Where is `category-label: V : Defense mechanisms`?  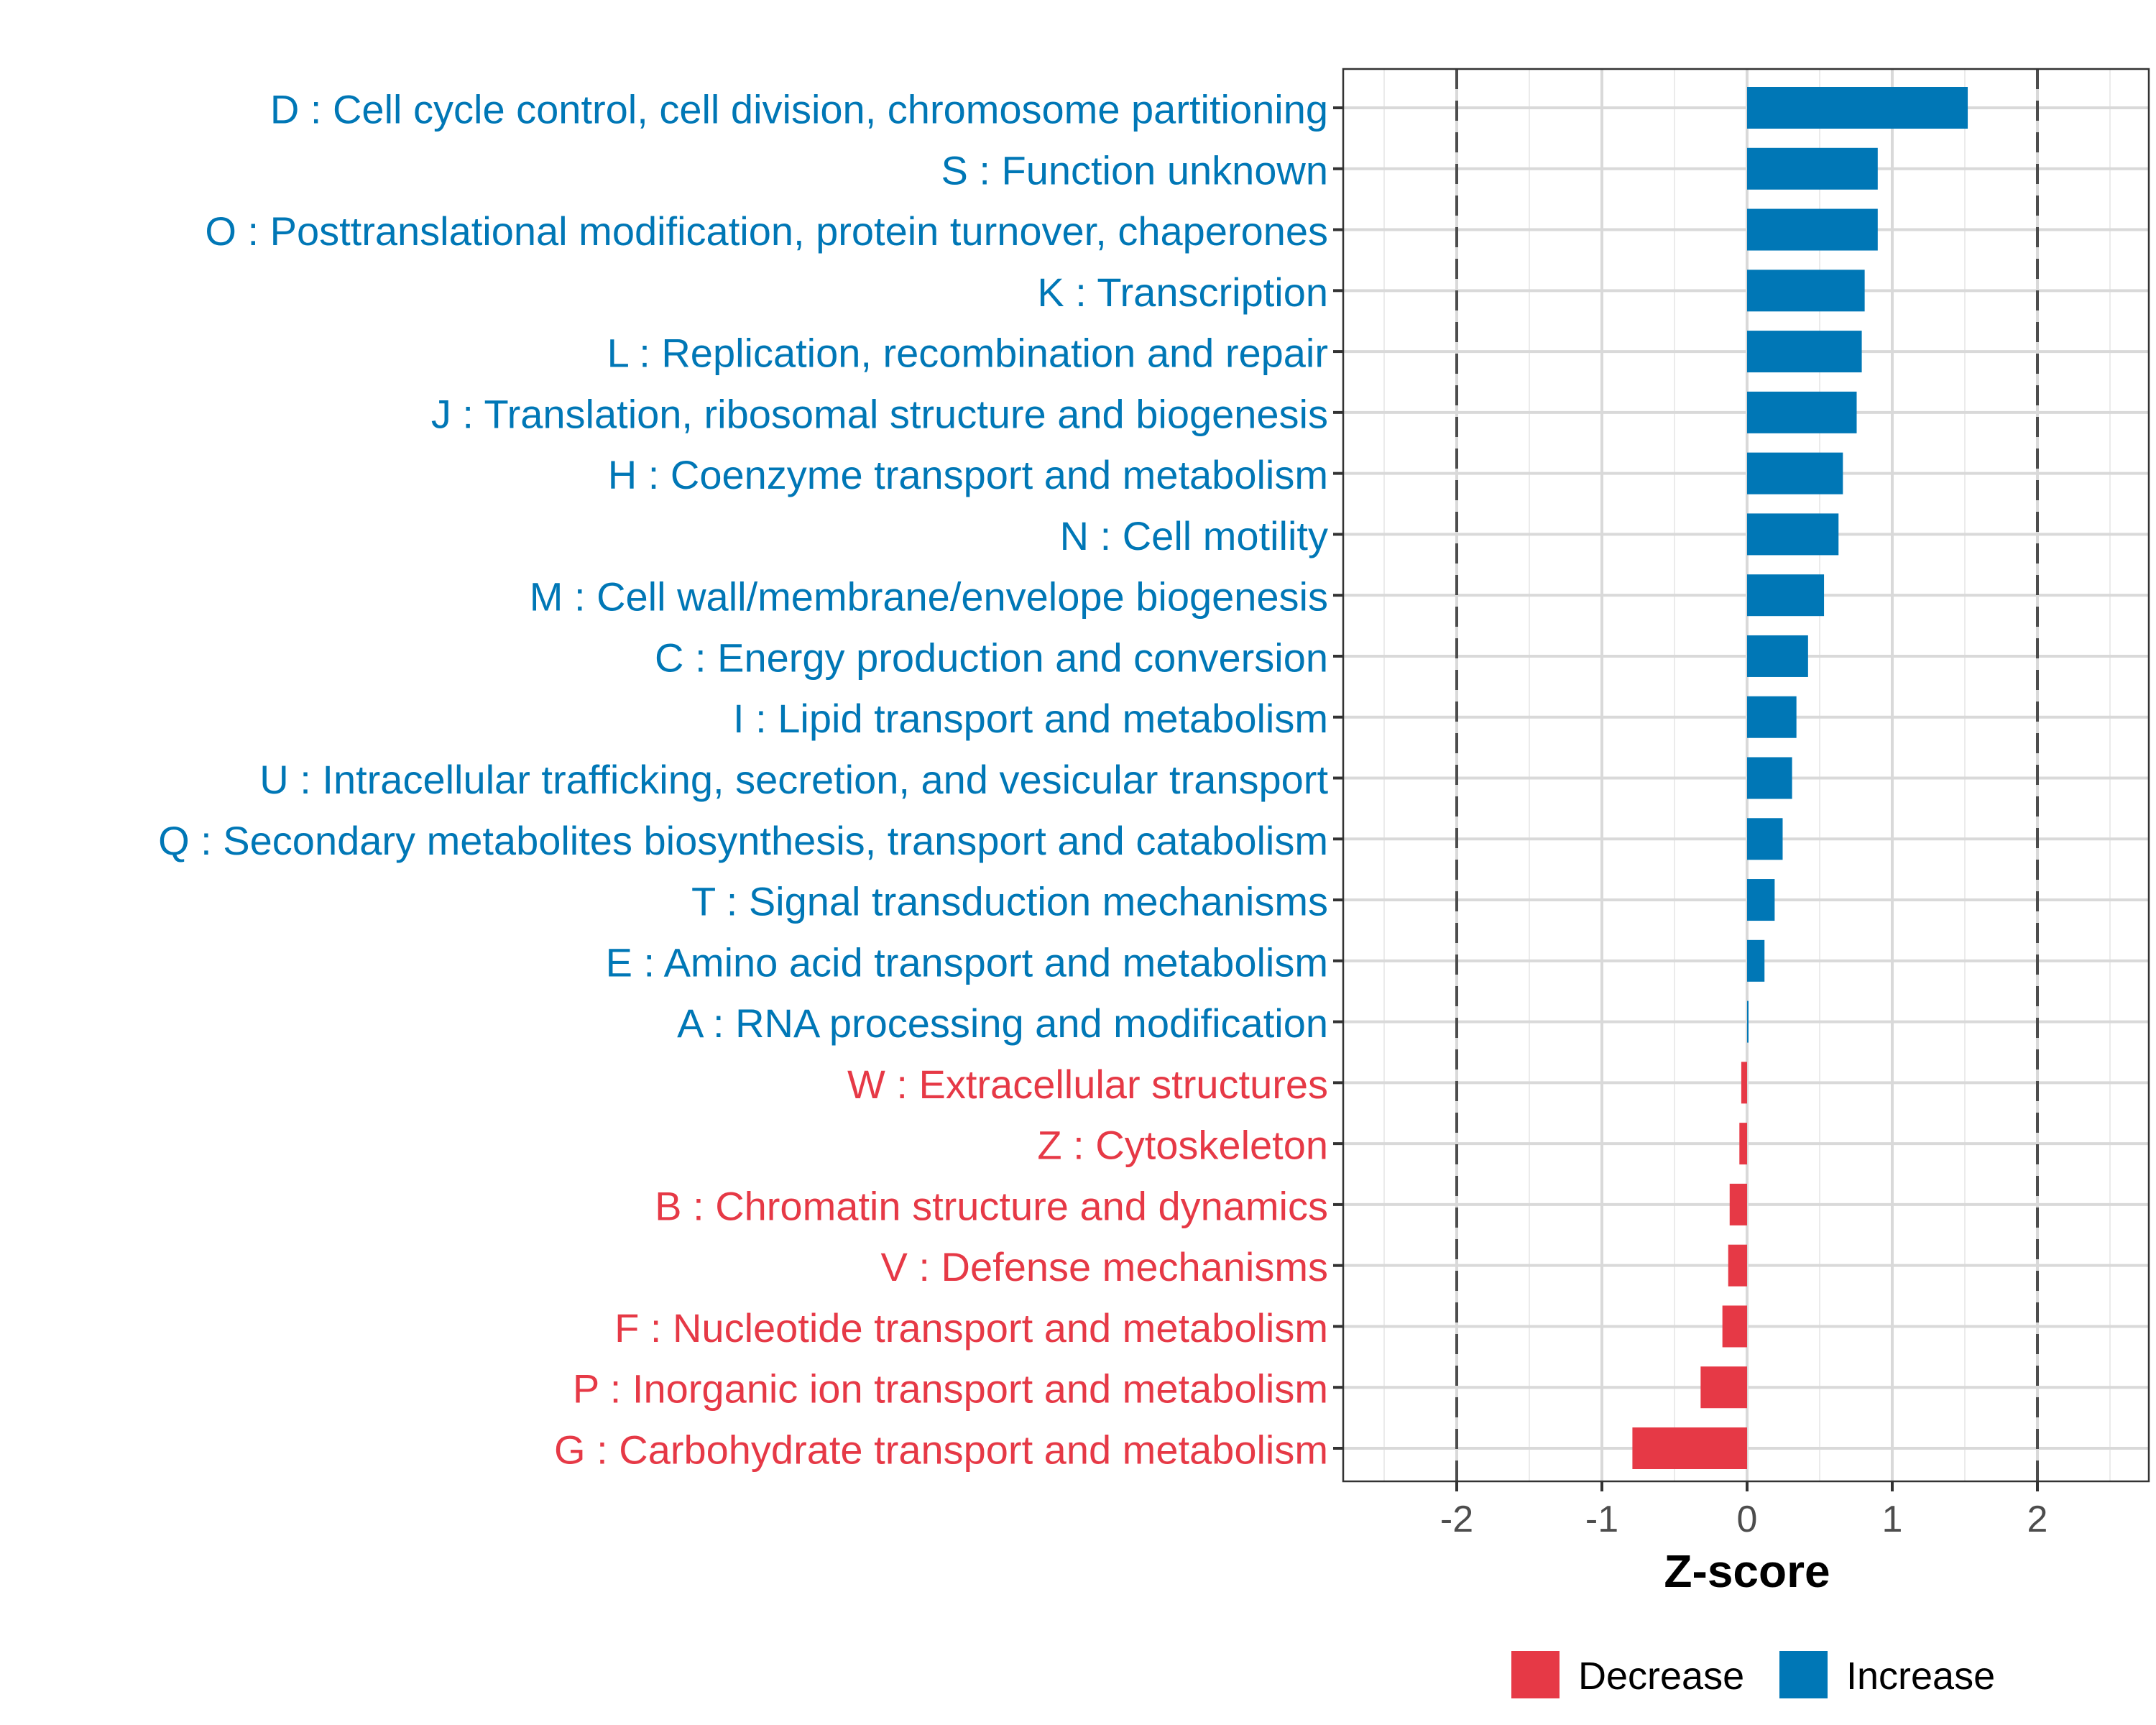 category-label: V : Defense mechanisms is located at coordinates (1104, 1266).